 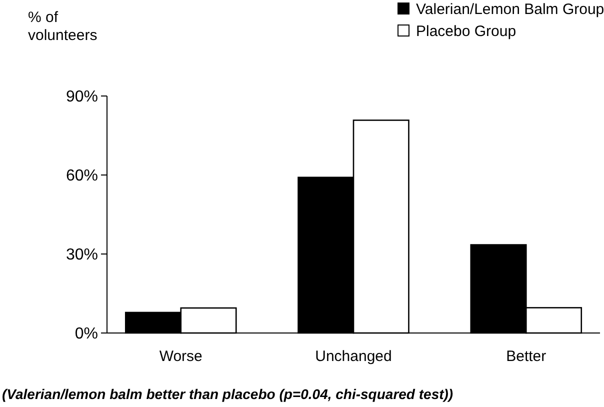 I want to click on legend-label: Placebo Group, so click(x=466, y=31).